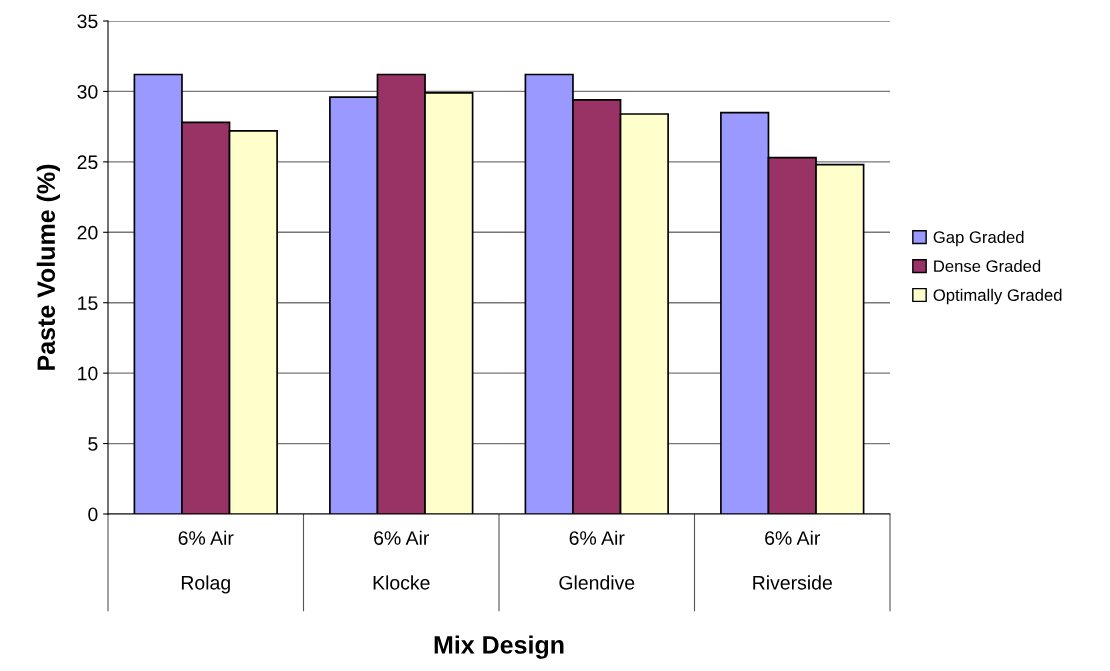  What do you see at coordinates (978, 238) in the screenshot?
I see `legend-label: Gap Graded` at bounding box center [978, 238].